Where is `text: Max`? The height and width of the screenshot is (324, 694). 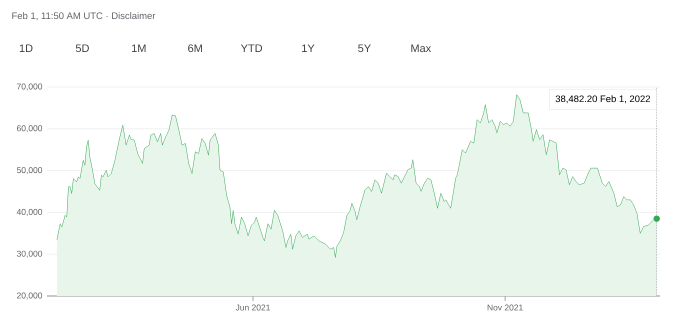
text: Max is located at coordinates (421, 48).